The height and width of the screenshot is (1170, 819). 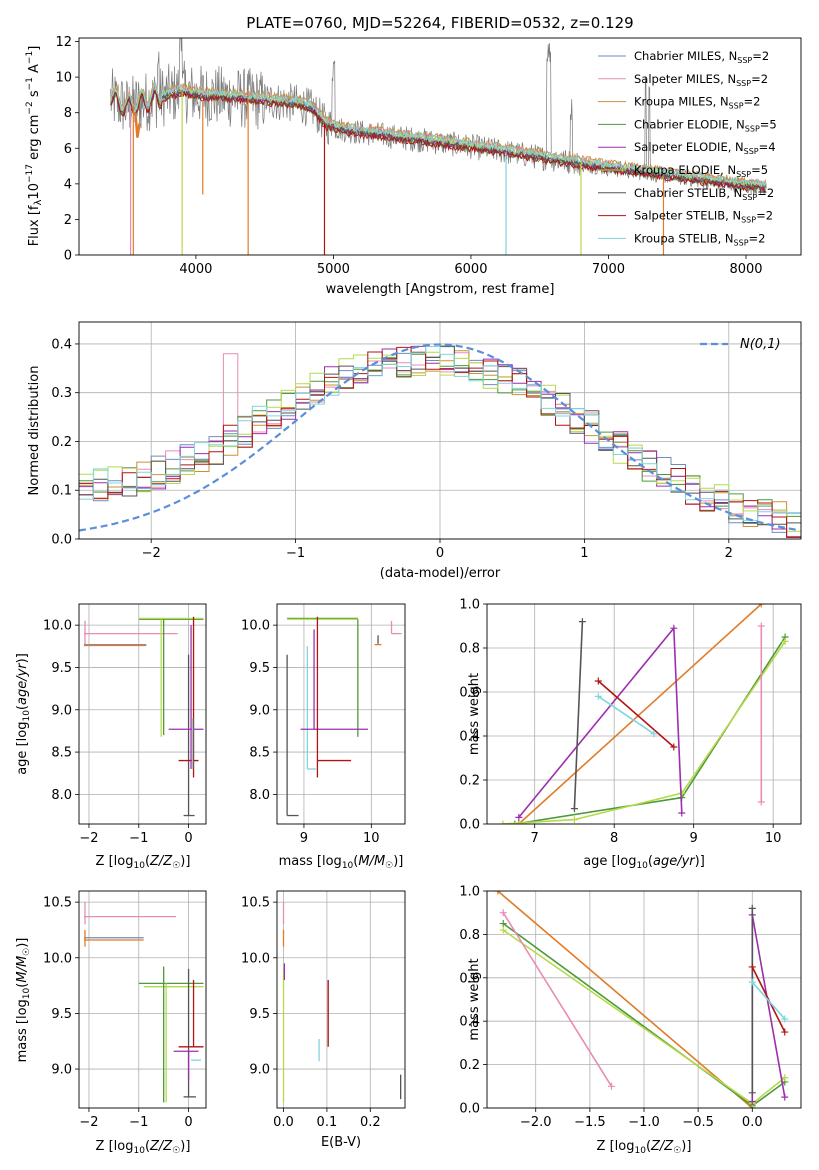 What do you see at coordinates (584, 553) in the screenshot?
I see `x-tick-label: 1` at bounding box center [584, 553].